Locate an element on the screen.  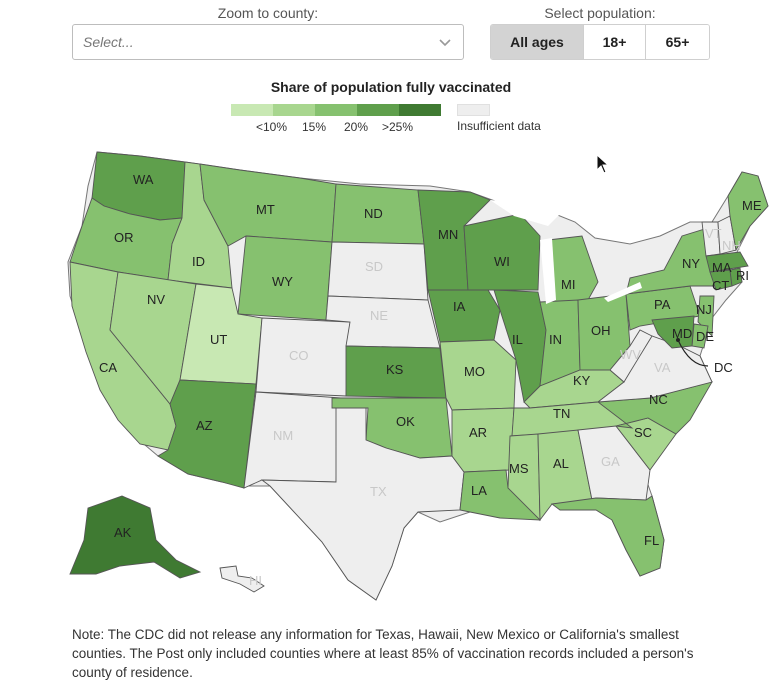
state-az is located at coordinates (207, 434).